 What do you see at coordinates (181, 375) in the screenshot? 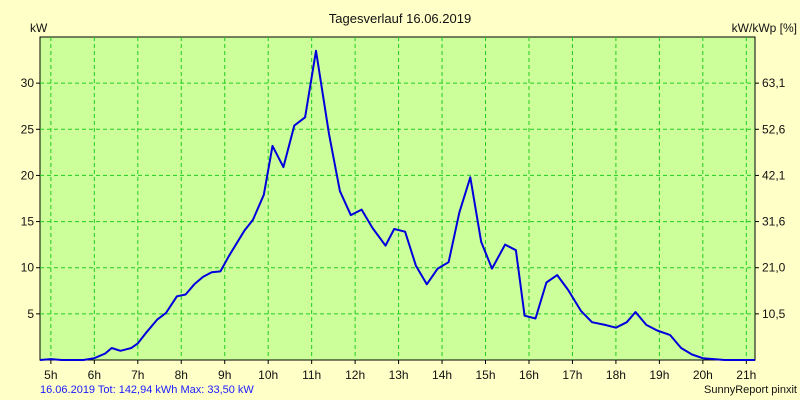
I see `x-tick-label: 8h` at bounding box center [181, 375].